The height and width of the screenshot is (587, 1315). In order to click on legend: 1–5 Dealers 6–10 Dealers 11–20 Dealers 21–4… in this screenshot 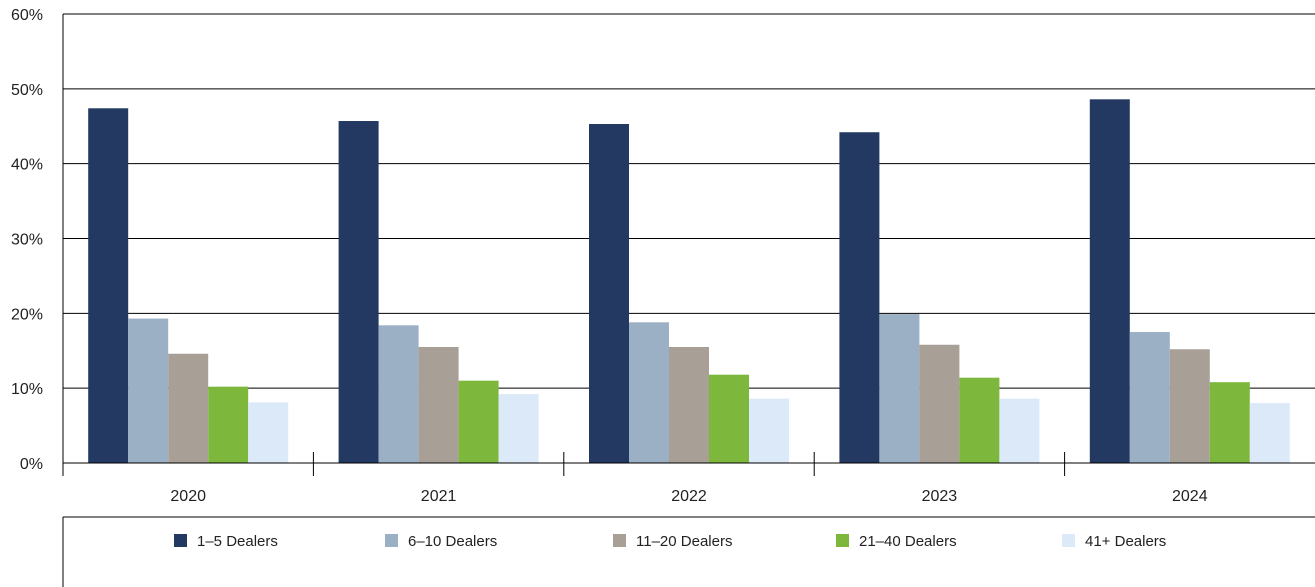, I will do `click(688, 551)`.